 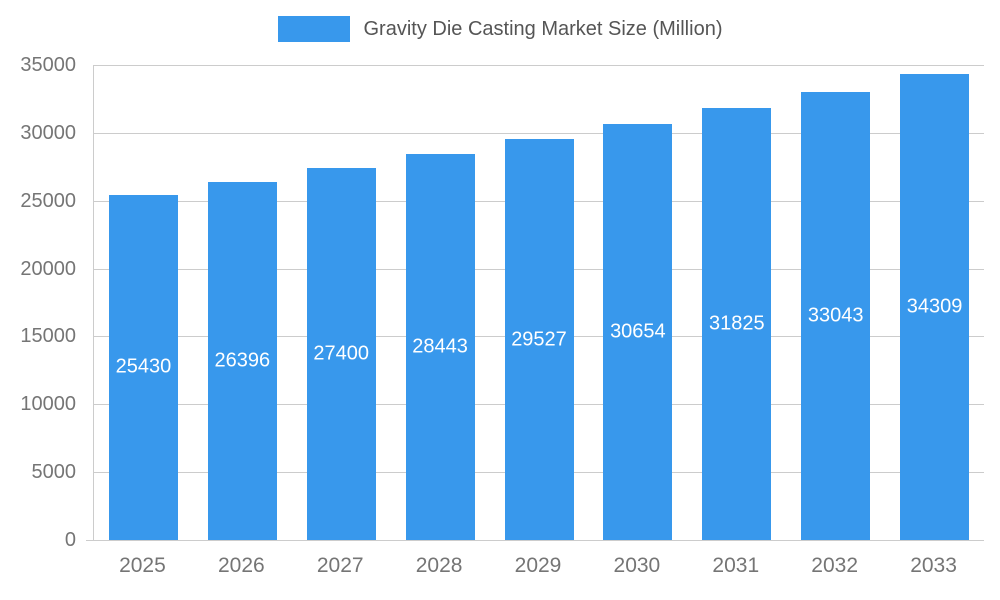 What do you see at coordinates (48, 132) in the screenshot?
I see `y-tick-label: 30000` at bounding box center [48, 132].